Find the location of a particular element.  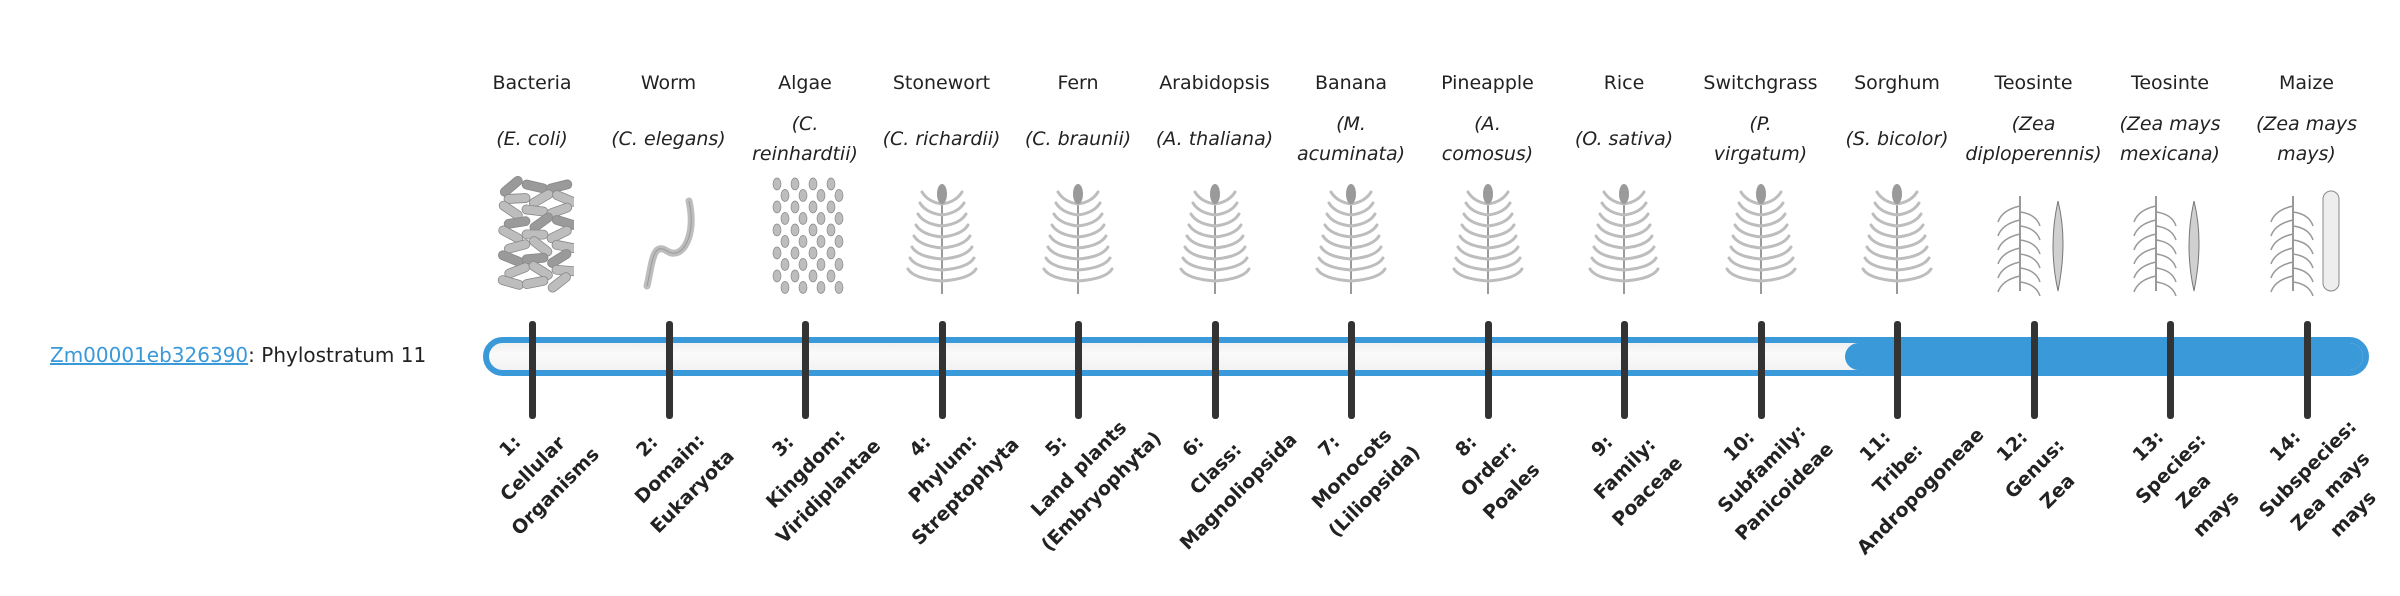

worm-illustration is located at coordinates (669, 236).